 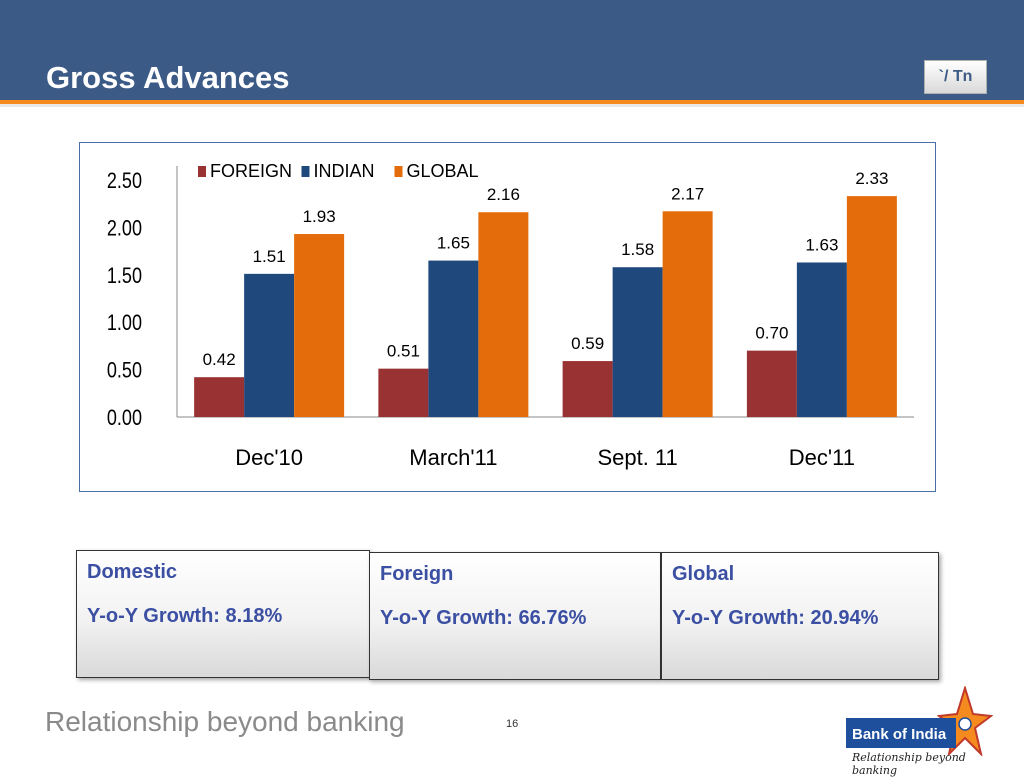 What do you see at coordinates (124, 181) in the screenshot?
I see `y-tick-label: 2.50` at bounding box center [124, 181].